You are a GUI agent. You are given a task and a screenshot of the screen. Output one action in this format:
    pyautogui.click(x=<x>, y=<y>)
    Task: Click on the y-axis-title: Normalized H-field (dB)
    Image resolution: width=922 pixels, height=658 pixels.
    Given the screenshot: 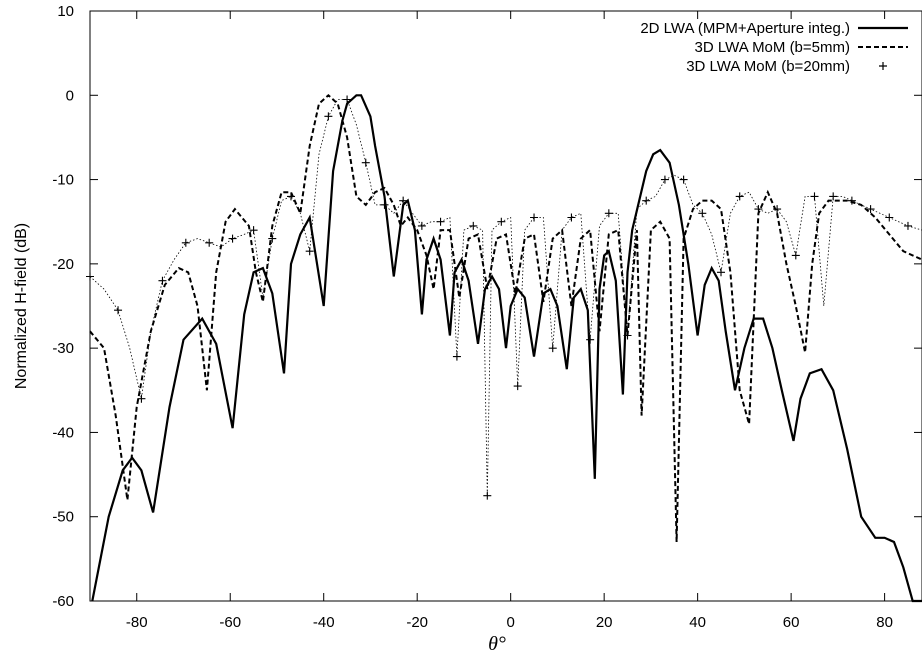 What is the action you would take?
    pyautogui.click(x=21, y=306)
    